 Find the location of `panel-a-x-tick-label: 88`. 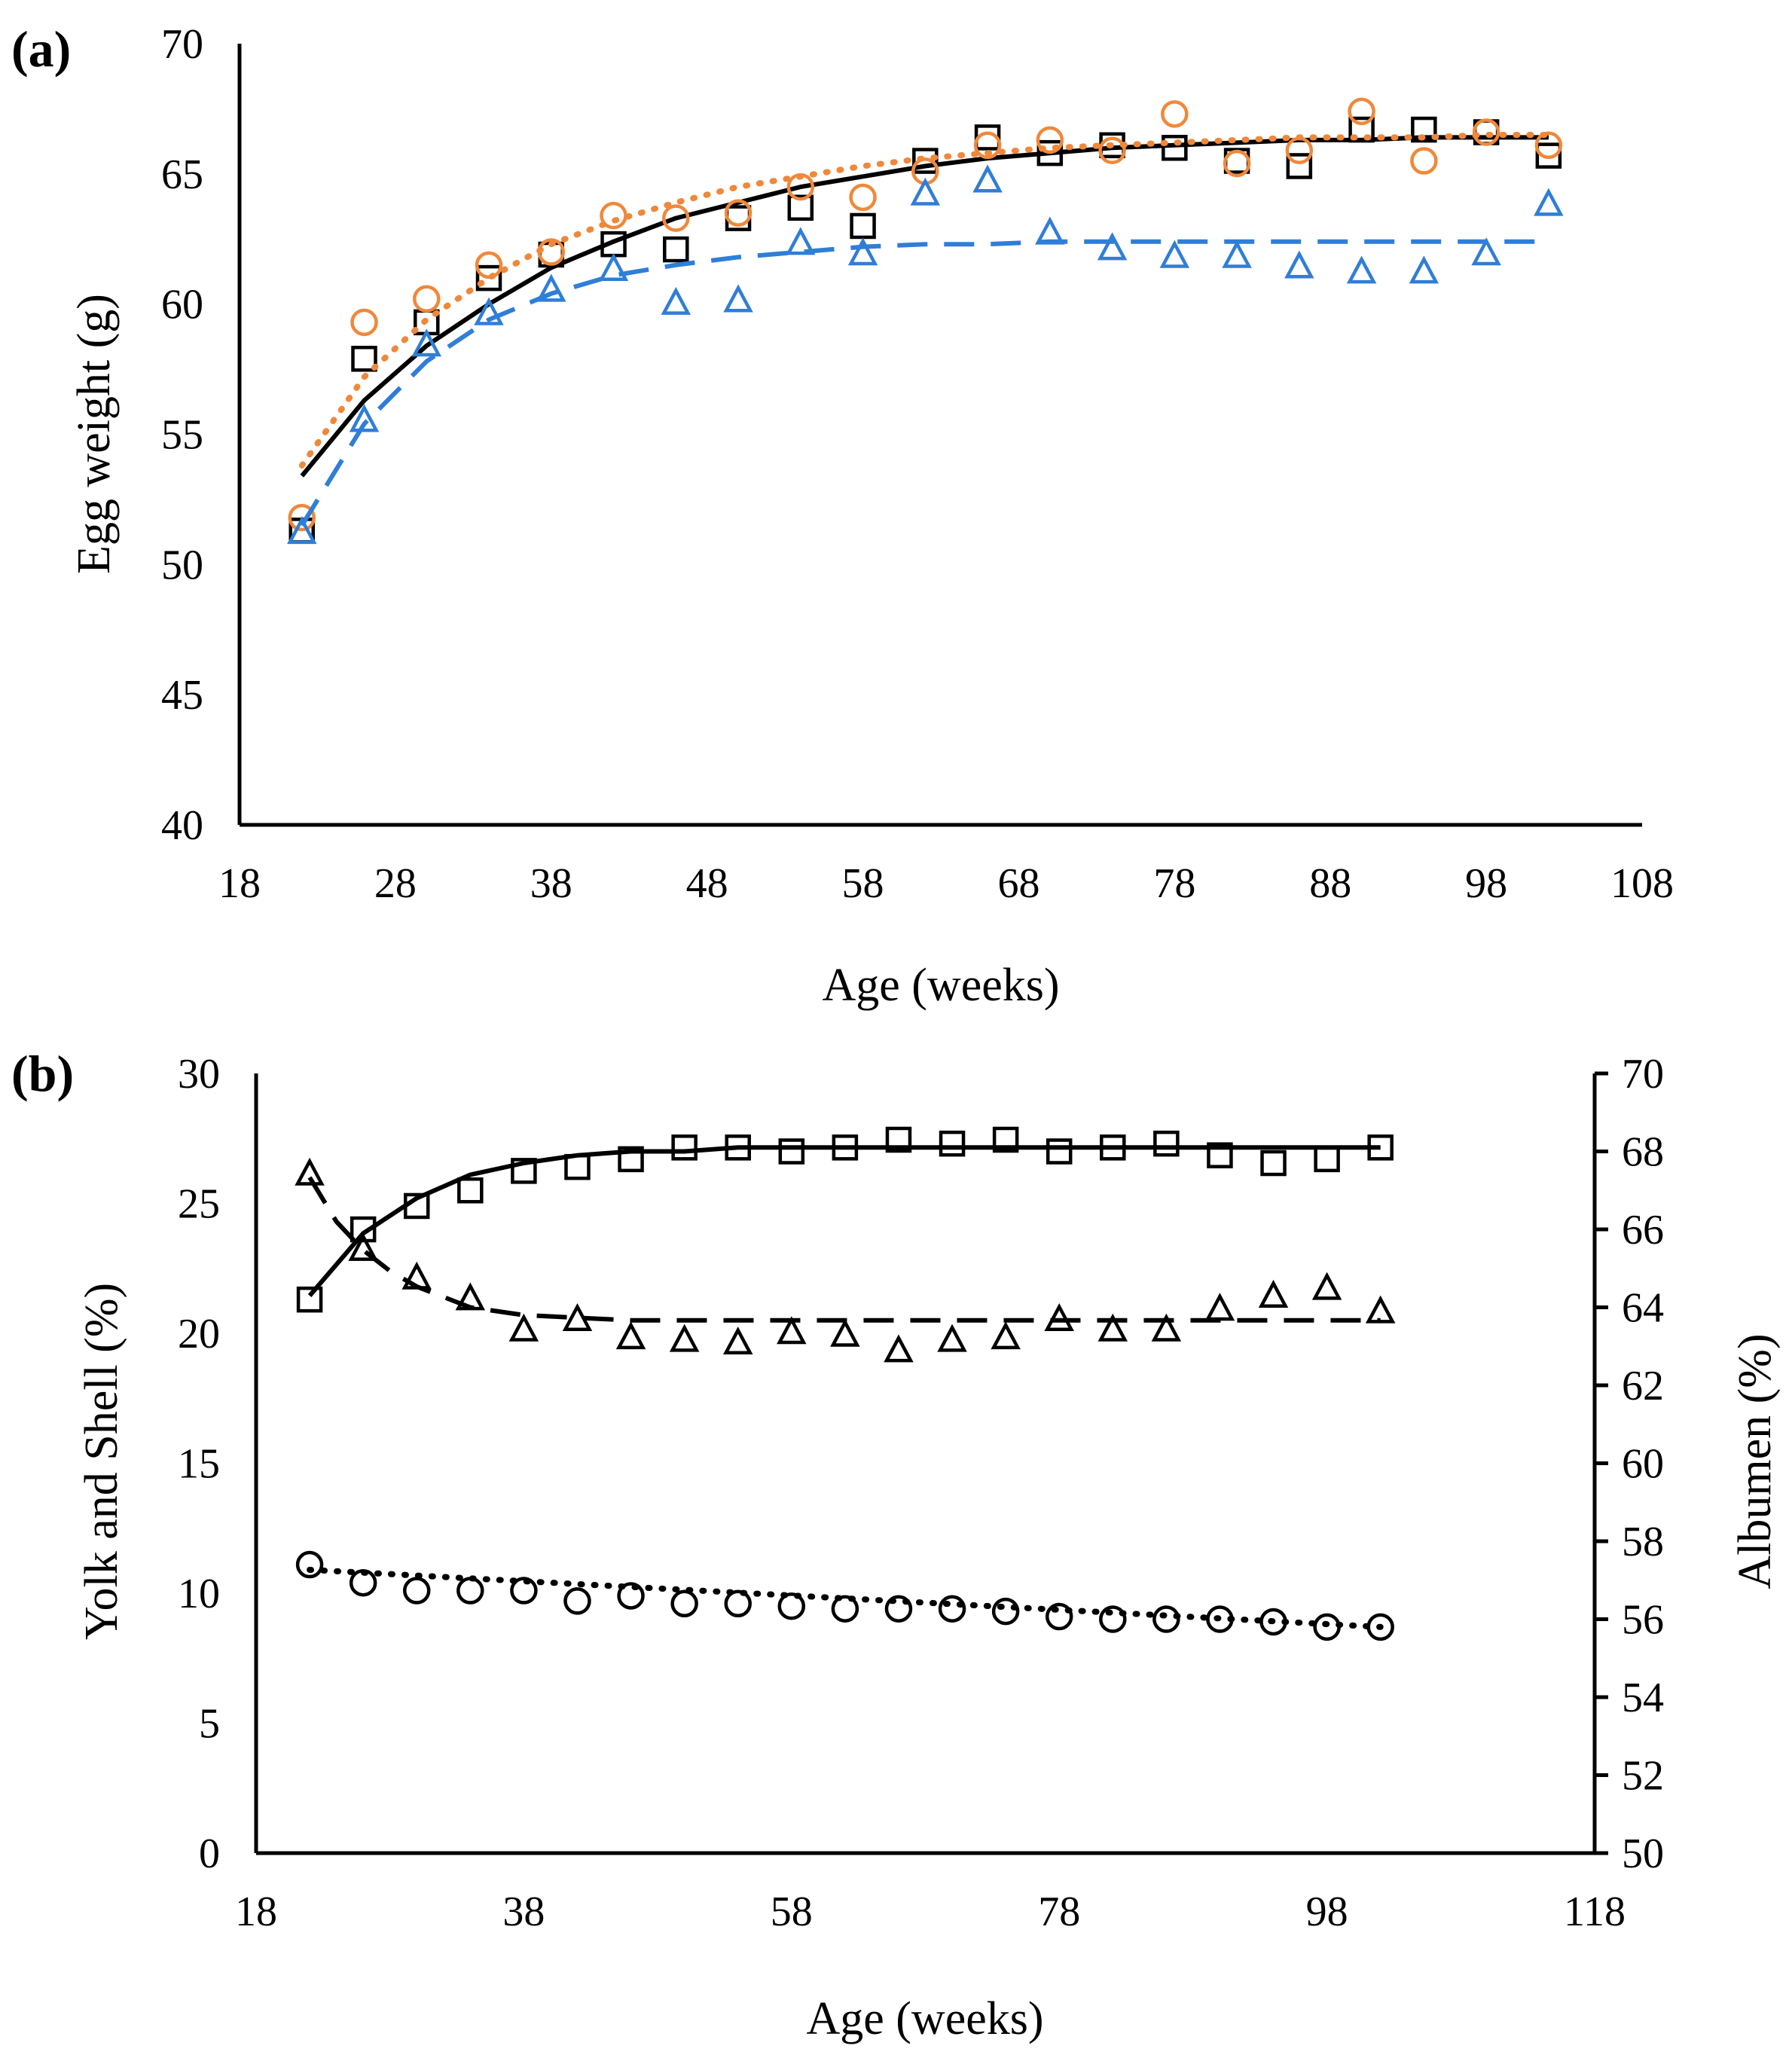

panel-a-x-tick-label: 88 is located at coordinates (1330, 883).